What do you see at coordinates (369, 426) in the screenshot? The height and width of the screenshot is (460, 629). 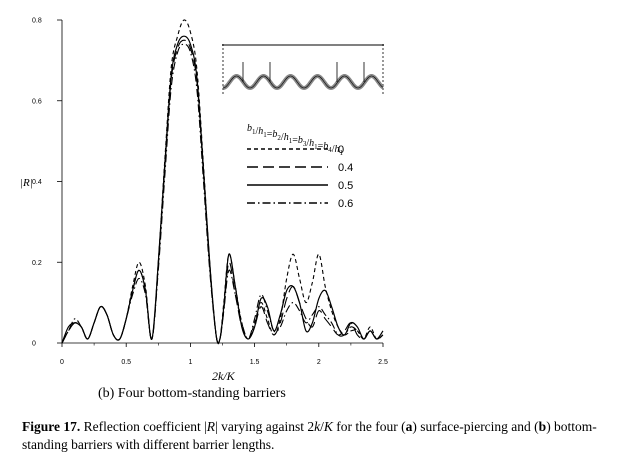 I see `caption-text-3: for the four (` at bounding box center [369, 426].